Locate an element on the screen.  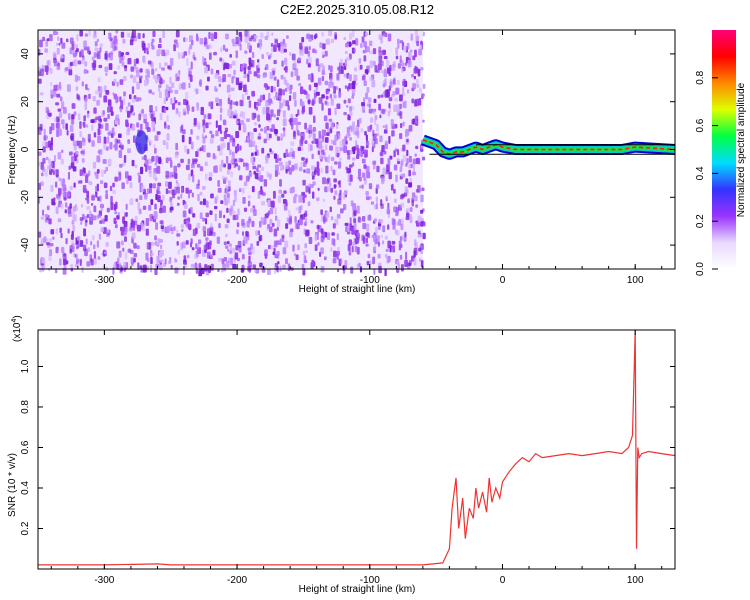
colorbar-tick-label: 0.2 is located at coordinates (700, 221).